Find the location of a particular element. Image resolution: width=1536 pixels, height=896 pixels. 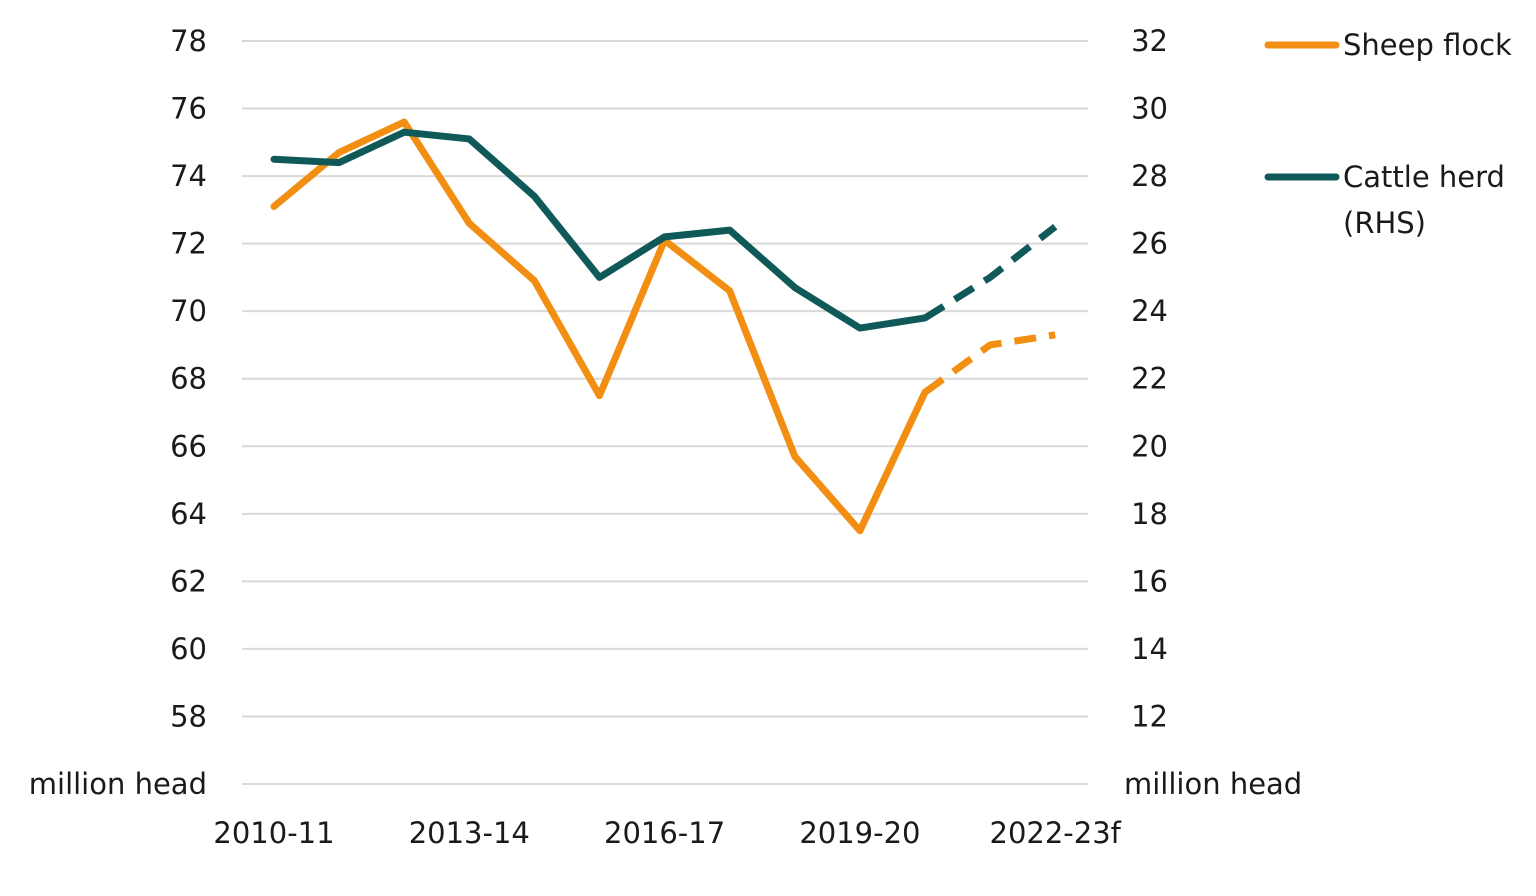

right-tick-label: 16 is located at coordinates (1149, 581).